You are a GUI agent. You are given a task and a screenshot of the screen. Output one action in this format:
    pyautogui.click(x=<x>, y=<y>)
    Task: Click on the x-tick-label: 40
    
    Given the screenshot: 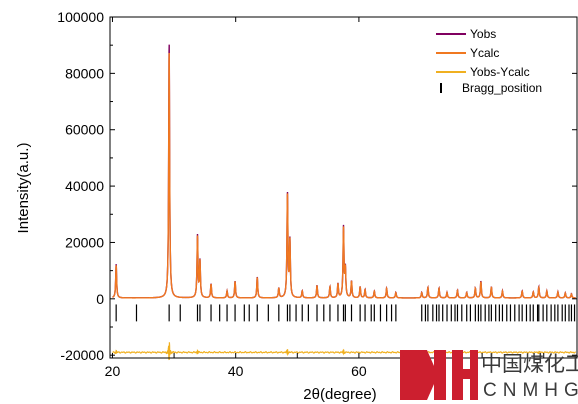 What is the action you would take?
    pyautogui.click(x=236, y=371)
    